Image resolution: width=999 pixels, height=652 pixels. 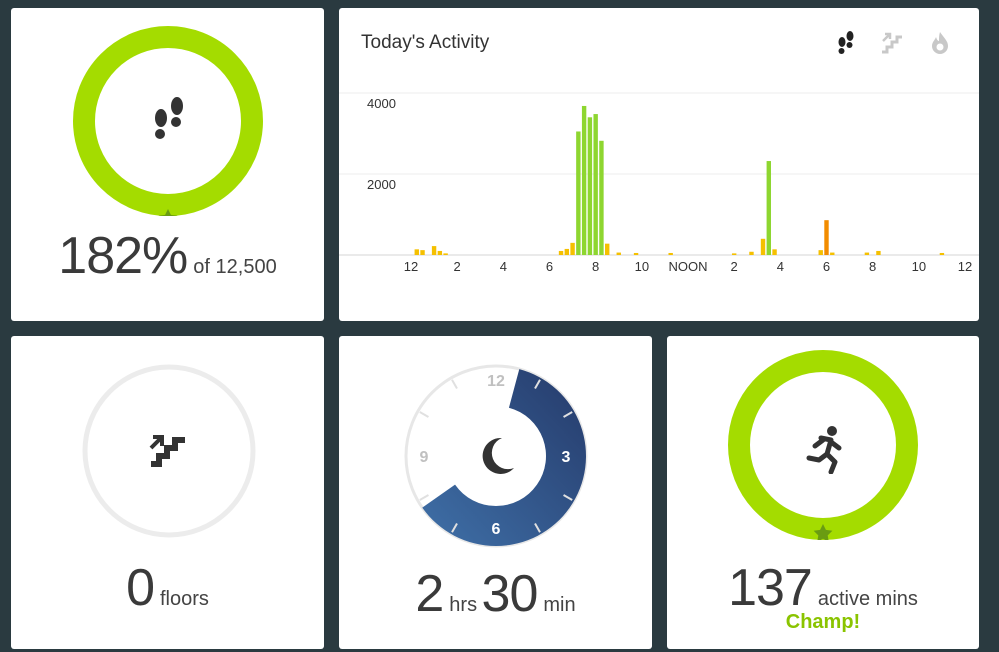 I want to click on active-minutes-stat: 137 active mins, so click(x=823, y=588).